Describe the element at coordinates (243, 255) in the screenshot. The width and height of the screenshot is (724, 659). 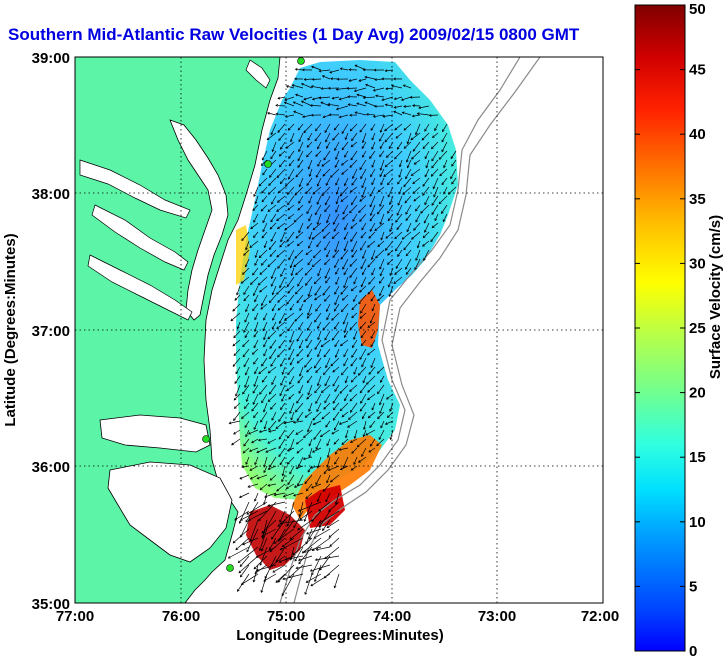
I see `moderate-speed-zone` at that location.